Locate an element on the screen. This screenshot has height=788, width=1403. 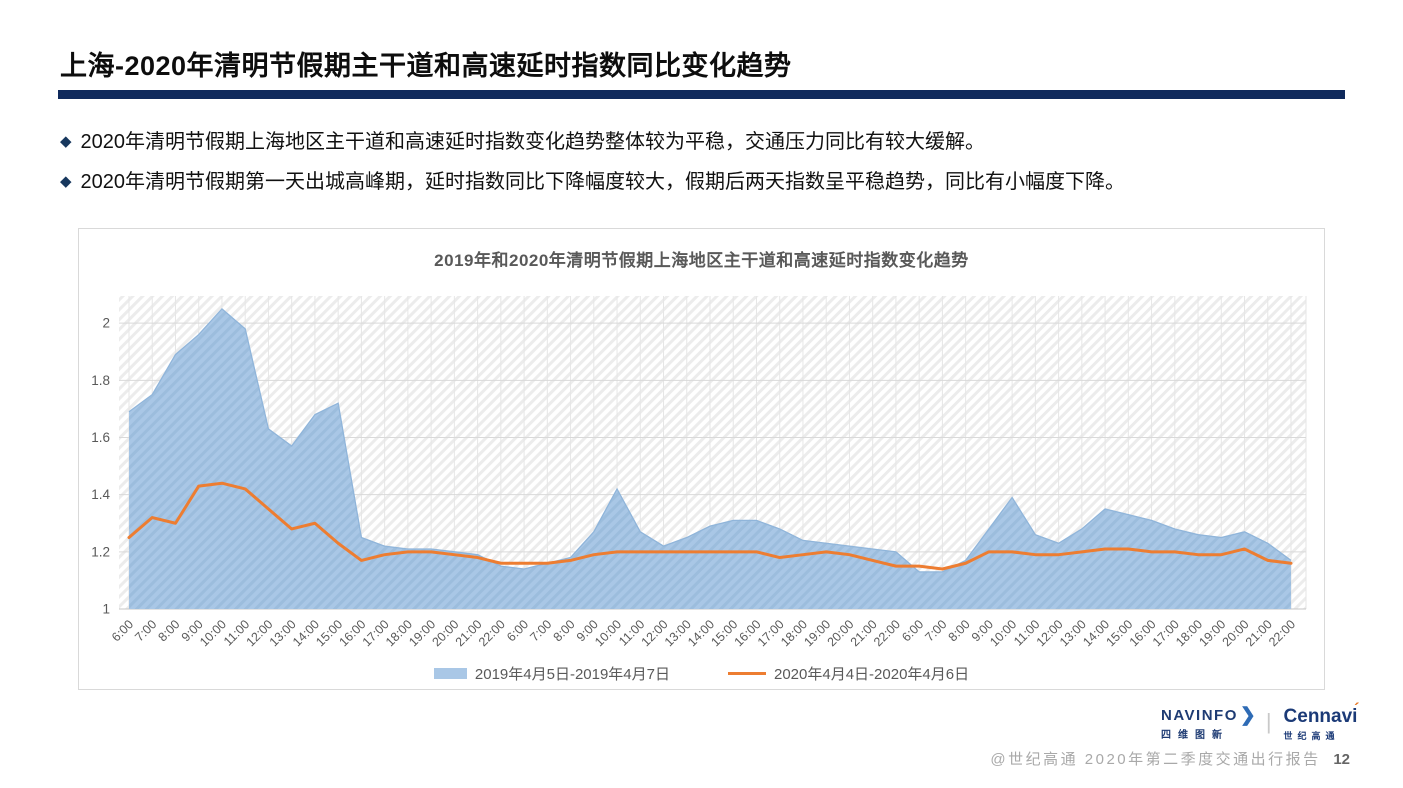
line-series-2020 is located at coordinates (710, 526).